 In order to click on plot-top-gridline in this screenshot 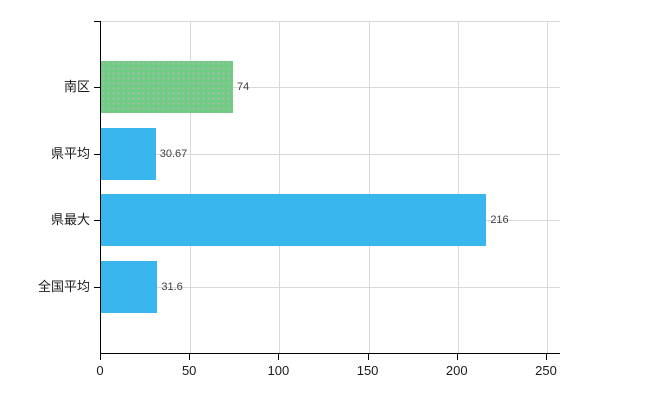, I will do `click(330, 21)`.